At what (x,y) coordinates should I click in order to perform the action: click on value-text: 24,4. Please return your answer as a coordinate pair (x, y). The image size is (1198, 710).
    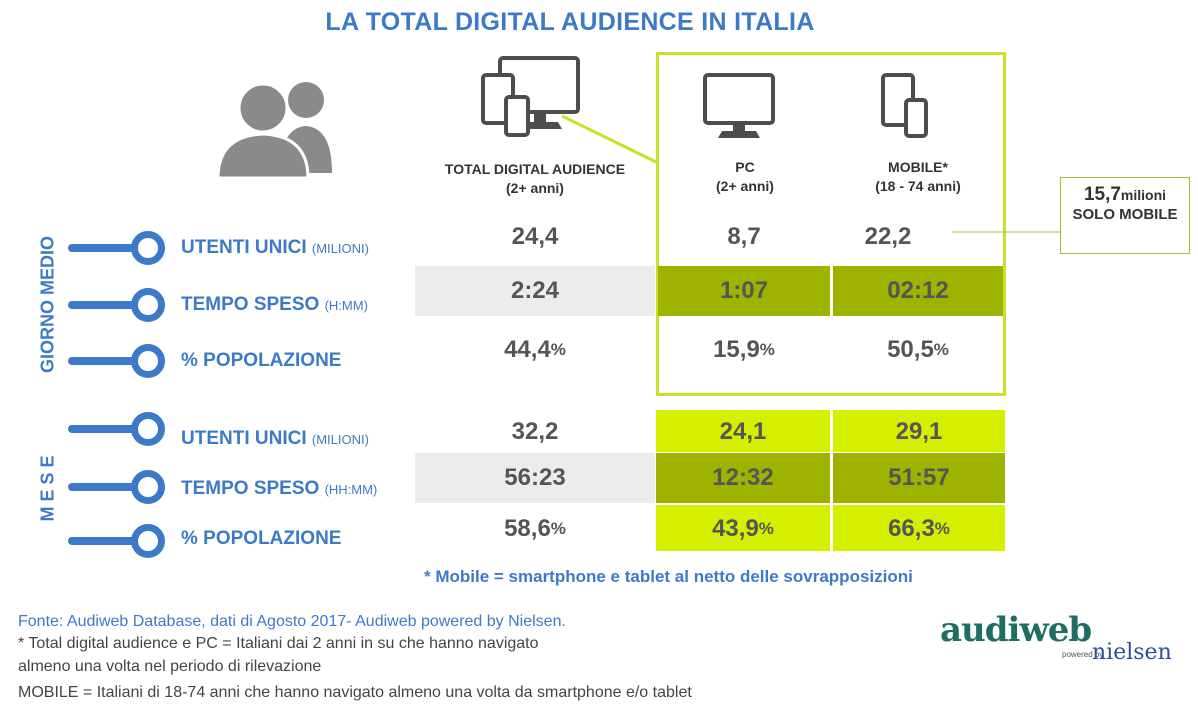
    Looking at the image, I should click on (535, 236).